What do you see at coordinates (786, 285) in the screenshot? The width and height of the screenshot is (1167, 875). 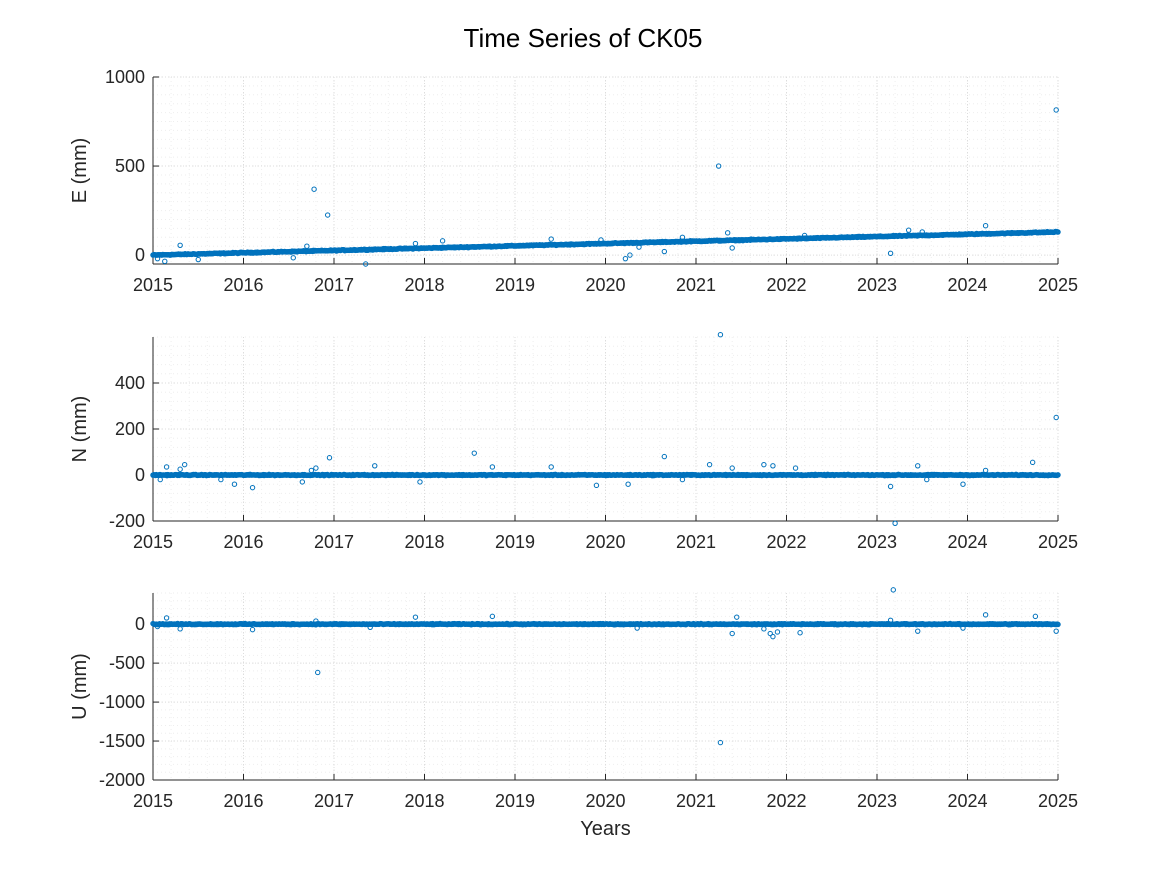 I see `x-tick-label: 2022` at bounding box center [786, 285].